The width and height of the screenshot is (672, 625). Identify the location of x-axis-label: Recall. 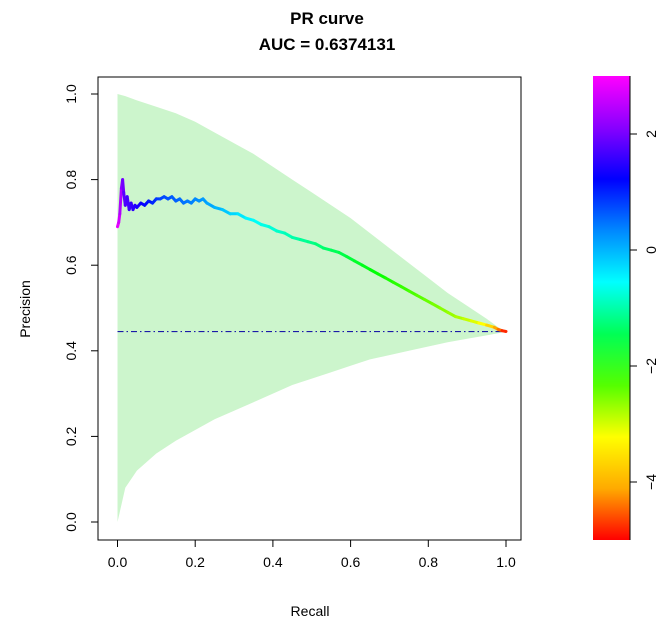
(310, 611).